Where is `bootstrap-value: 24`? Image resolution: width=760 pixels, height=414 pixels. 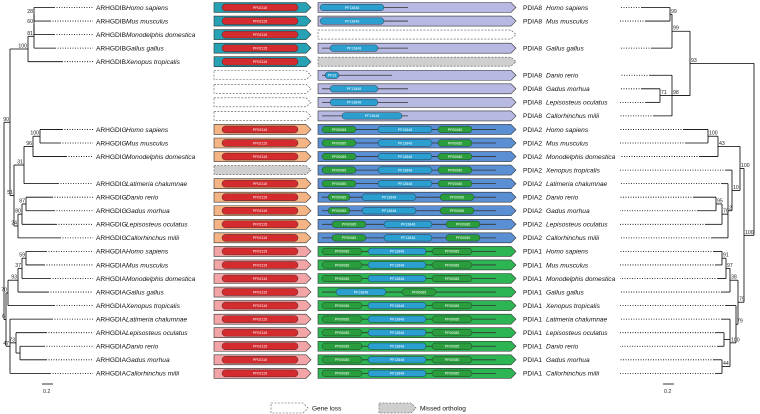
bootstrap-value: 24 is located at coordinates (14, 223).